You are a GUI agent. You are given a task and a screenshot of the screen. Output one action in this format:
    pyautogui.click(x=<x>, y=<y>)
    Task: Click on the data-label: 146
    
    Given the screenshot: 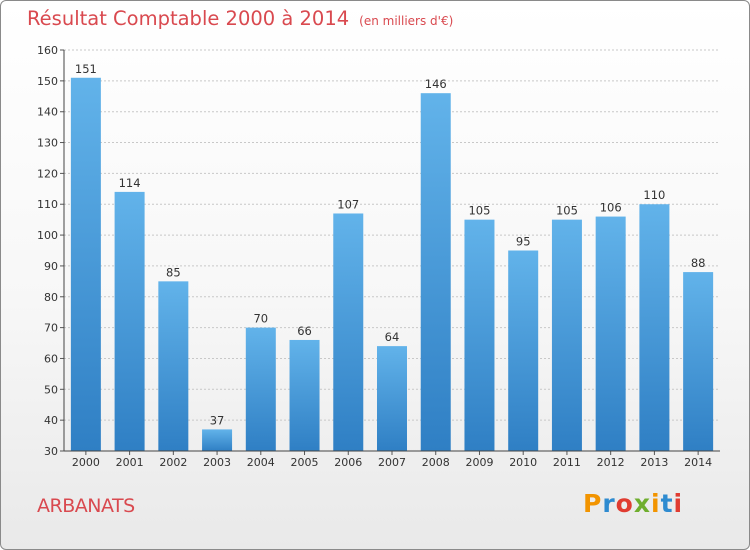 What is the action you would take?
    pyautogui.click(x=436, y=84)
    